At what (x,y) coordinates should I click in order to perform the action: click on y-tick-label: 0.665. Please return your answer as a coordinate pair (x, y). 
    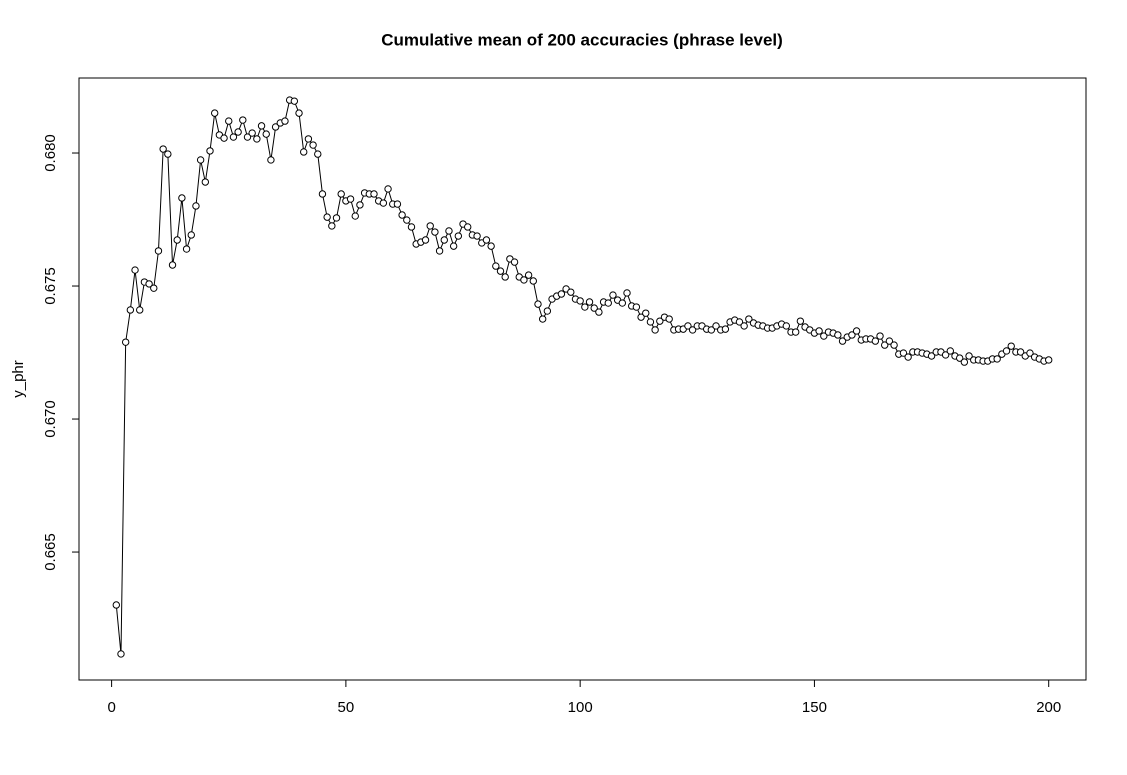
    Looking at the image, I should click on (50, 552).